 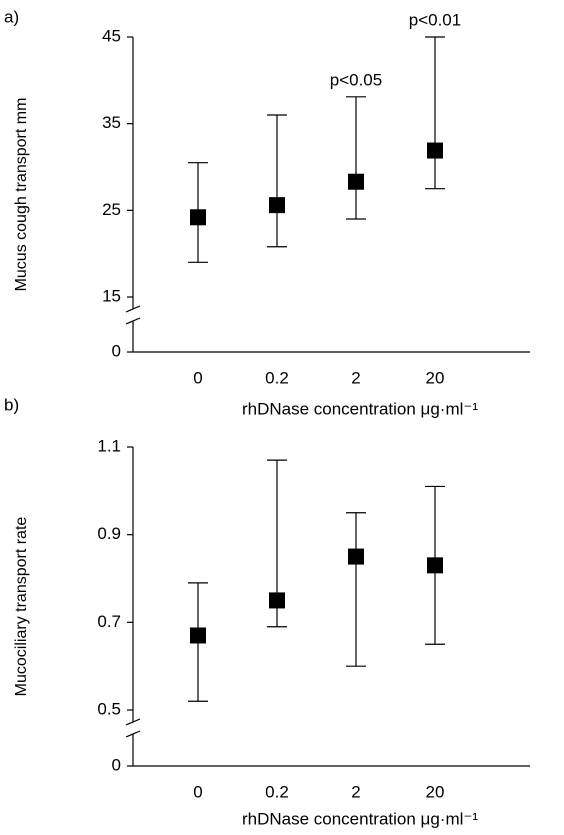 What do you see at coordinates (109, 708) in the screenshot?
I see `y-tick-label: 0.5` at bounding box center [109, 708].